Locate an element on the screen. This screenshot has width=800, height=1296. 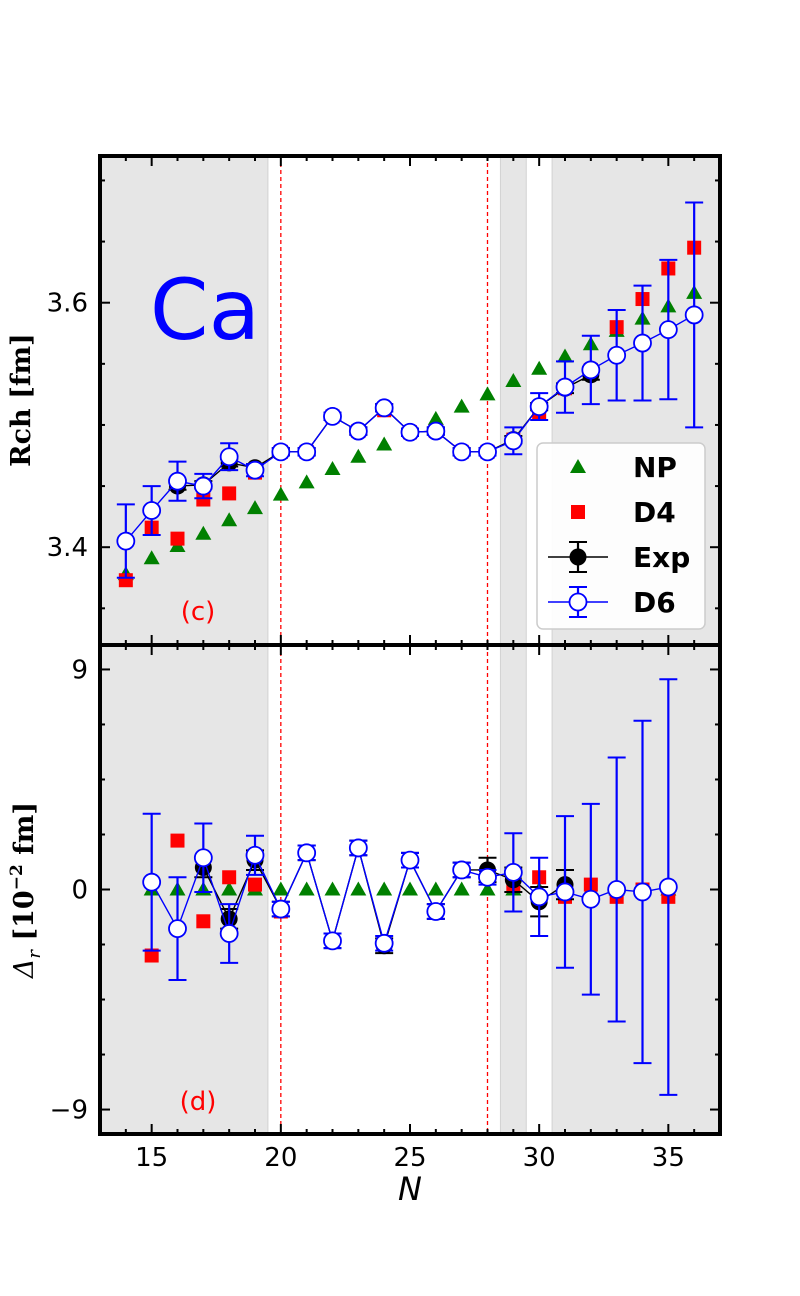
x-tick-label: 15 is located at coordinates (151, 1158).